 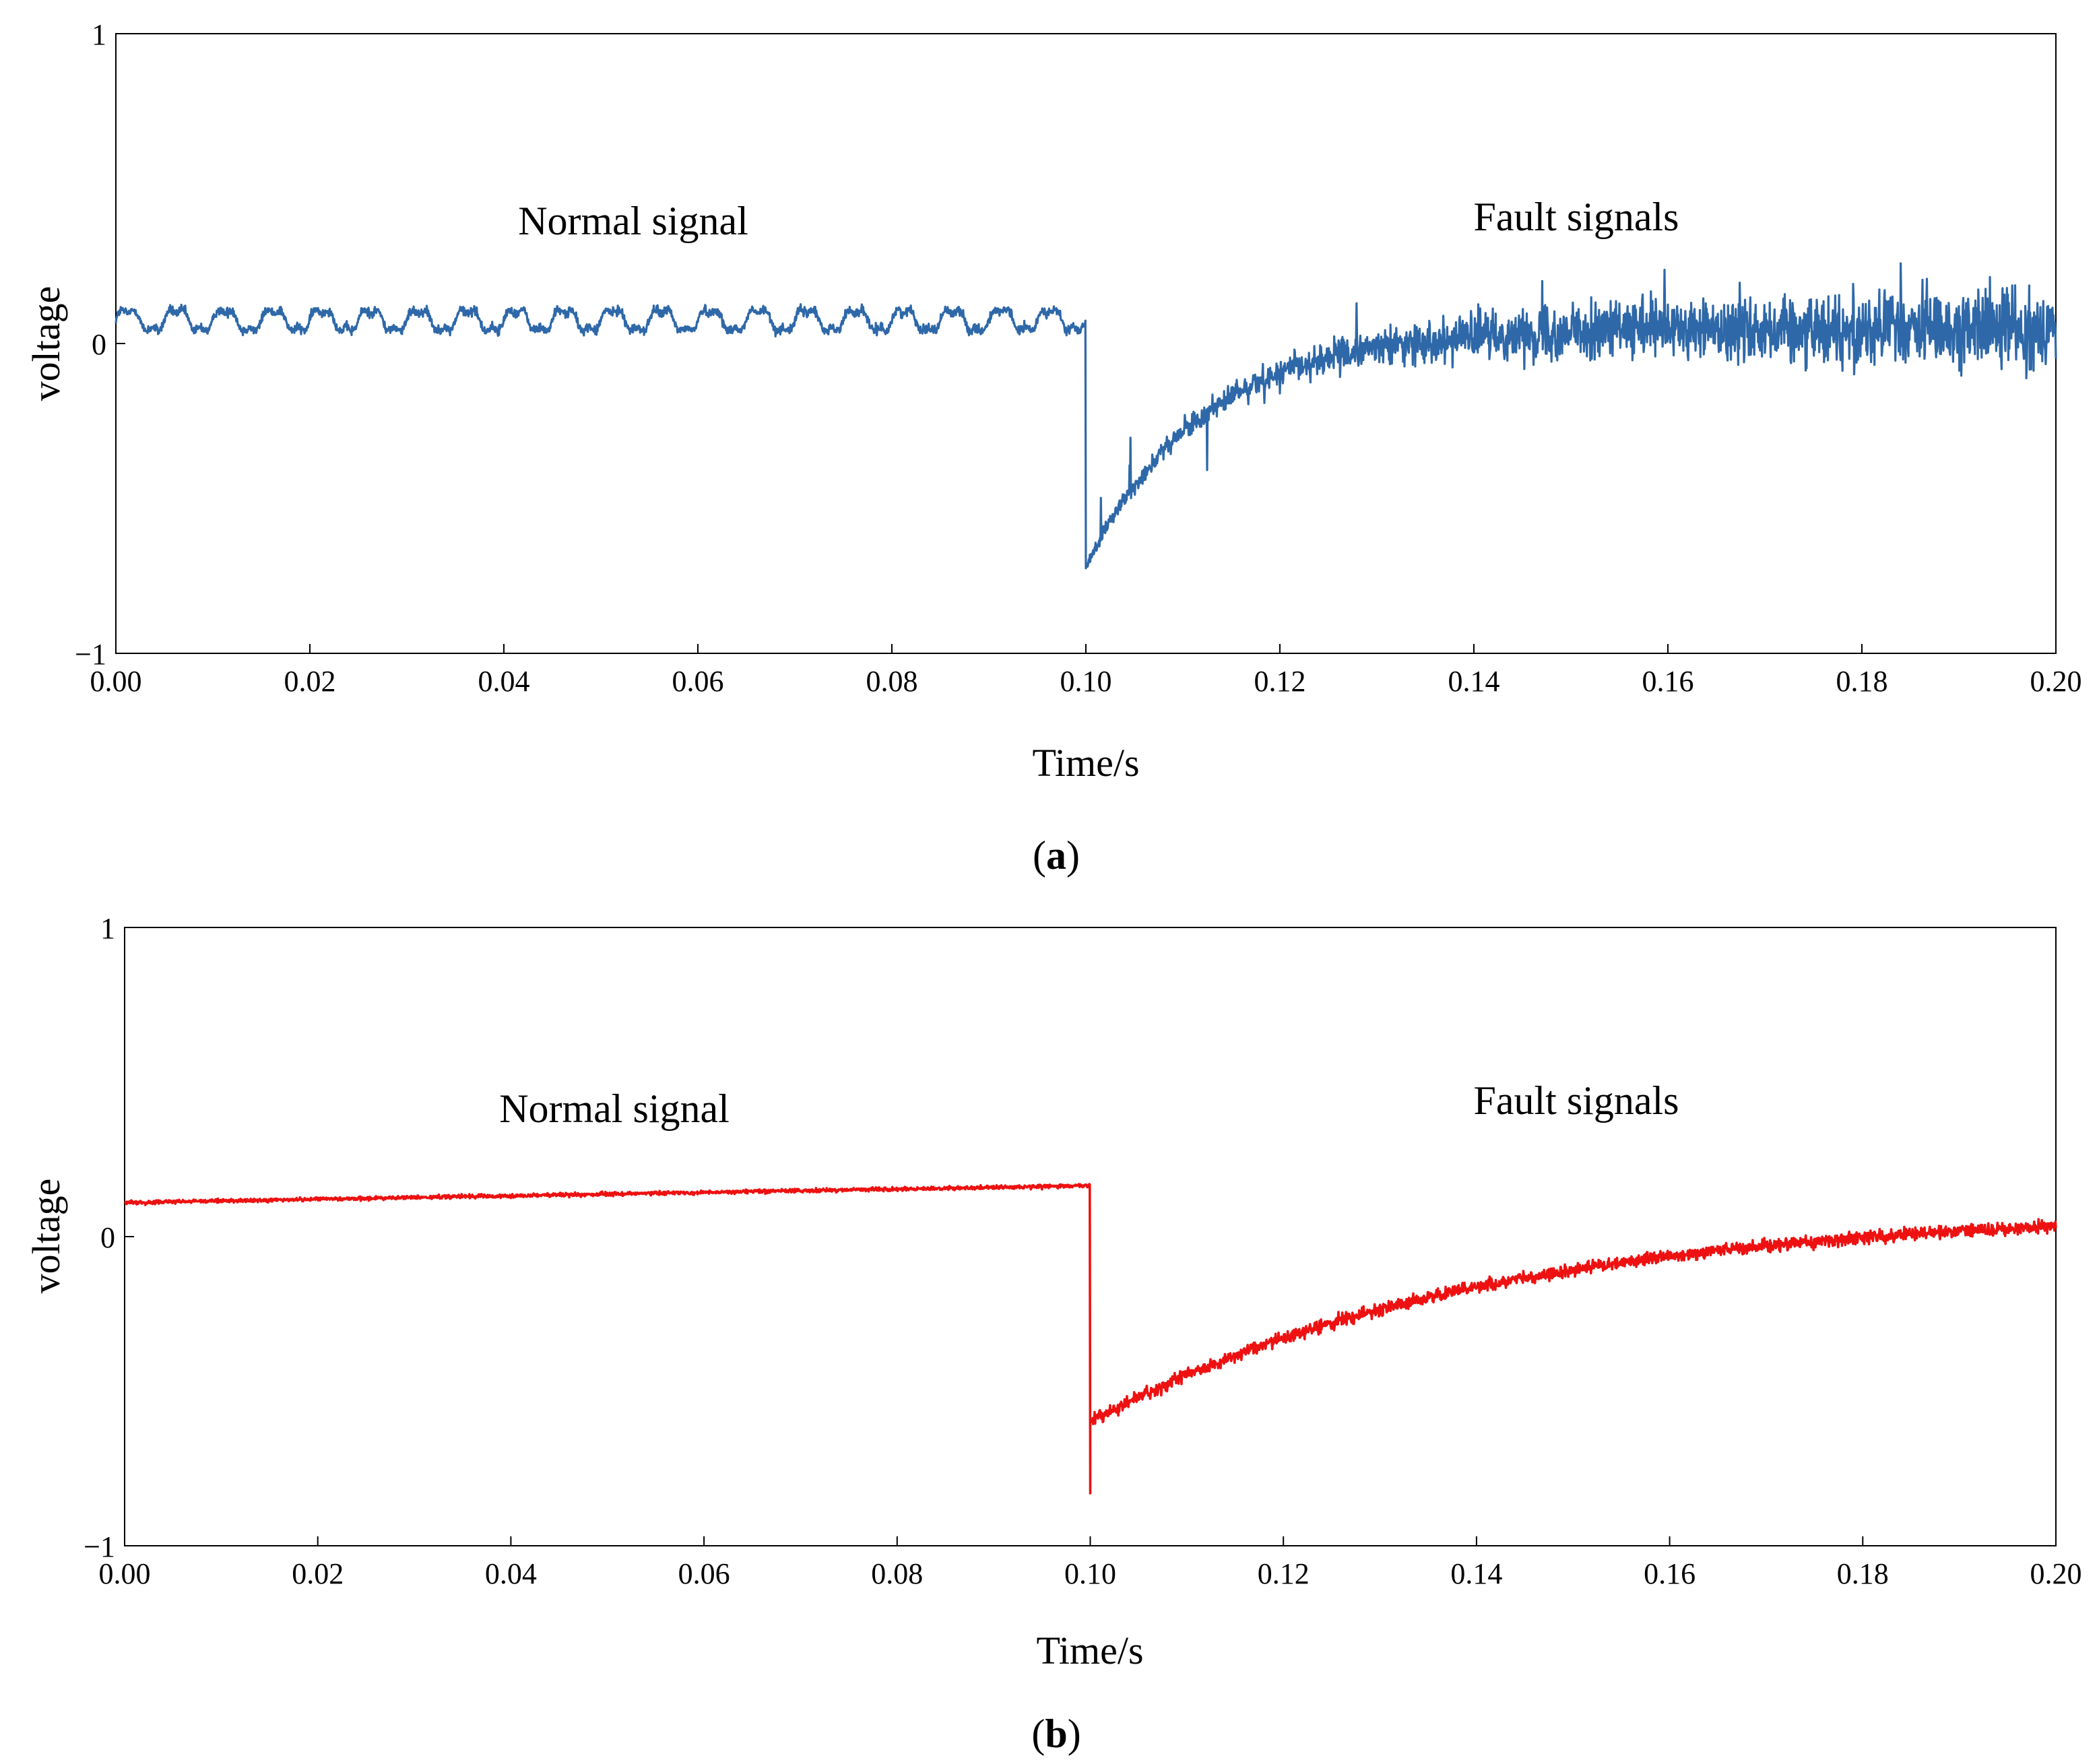 I want to click on chart-a-x-tick-label: 0.02, so click(x=310, y=681).